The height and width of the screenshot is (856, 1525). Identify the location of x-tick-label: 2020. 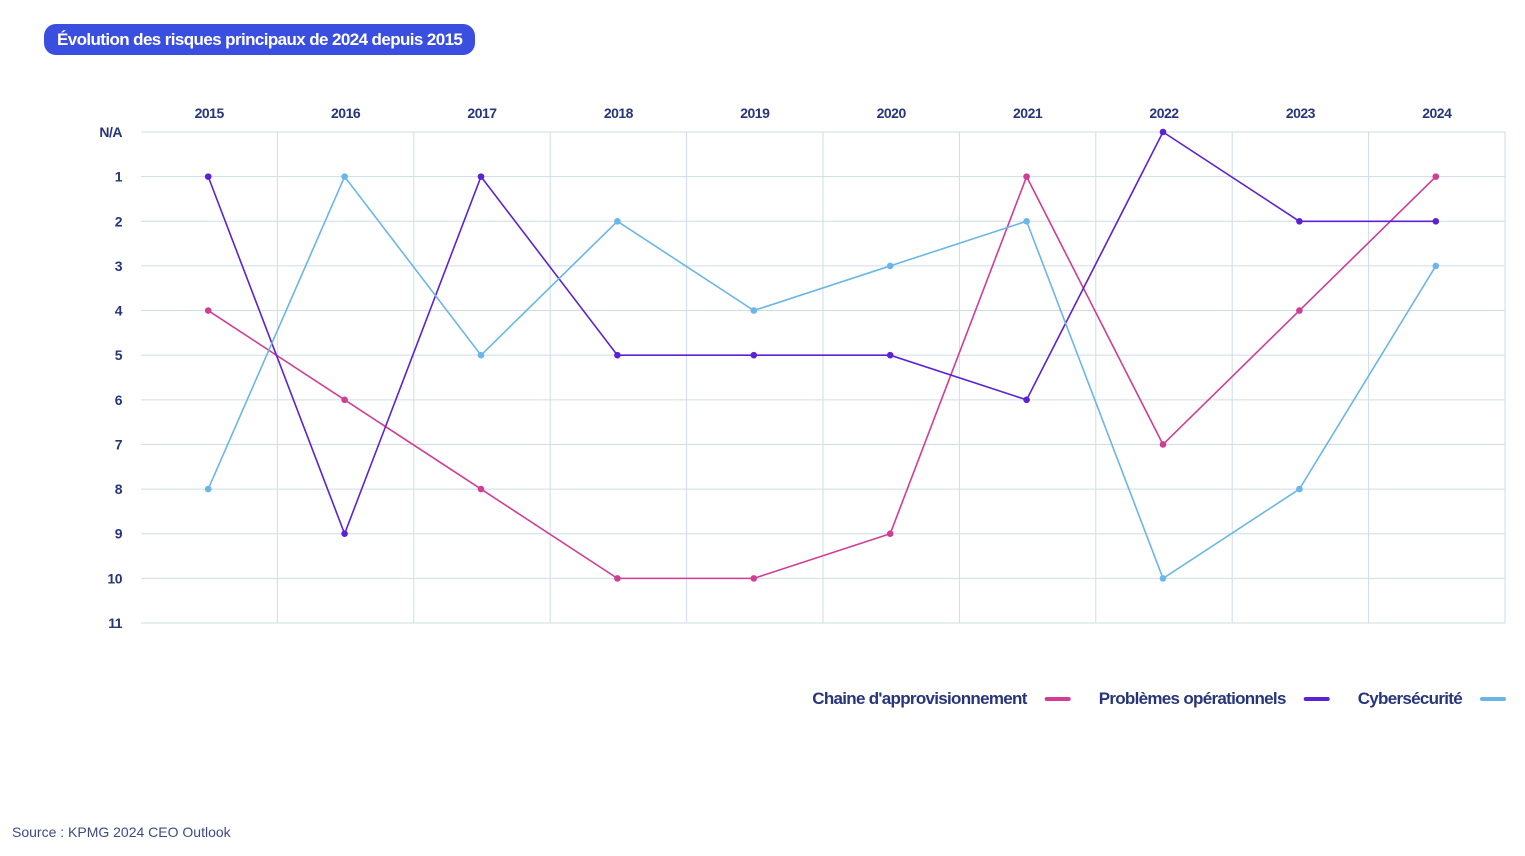
(892, 113).